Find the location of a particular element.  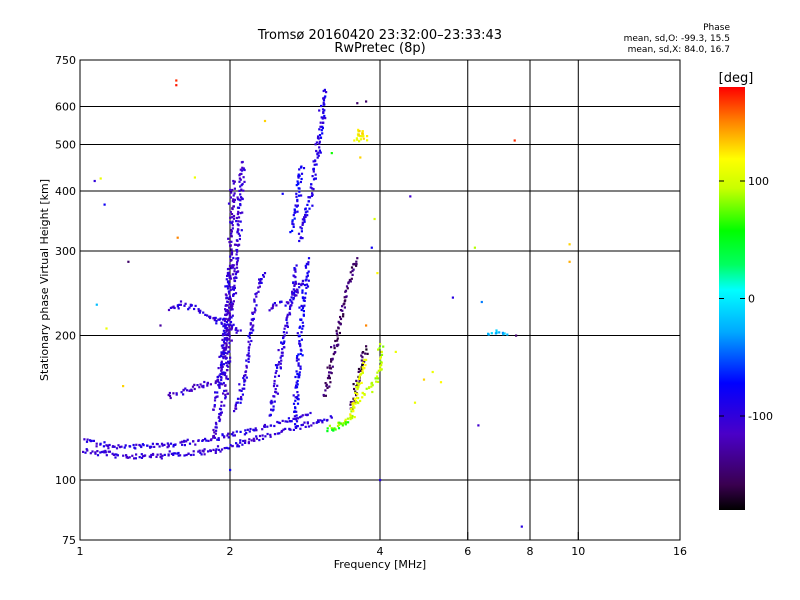

y-tick-label: 750 is located at coordinates (65, 60).